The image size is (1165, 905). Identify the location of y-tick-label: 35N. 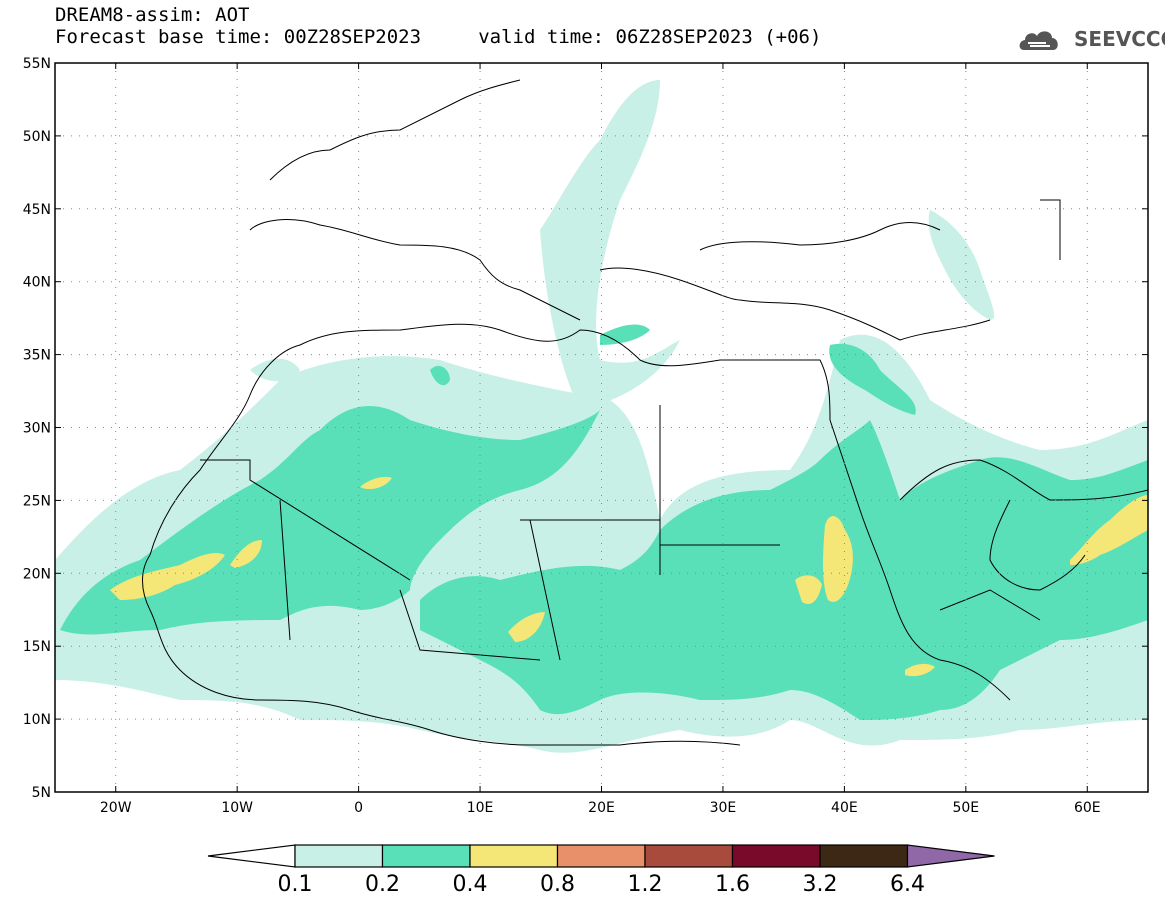
(37, 356).